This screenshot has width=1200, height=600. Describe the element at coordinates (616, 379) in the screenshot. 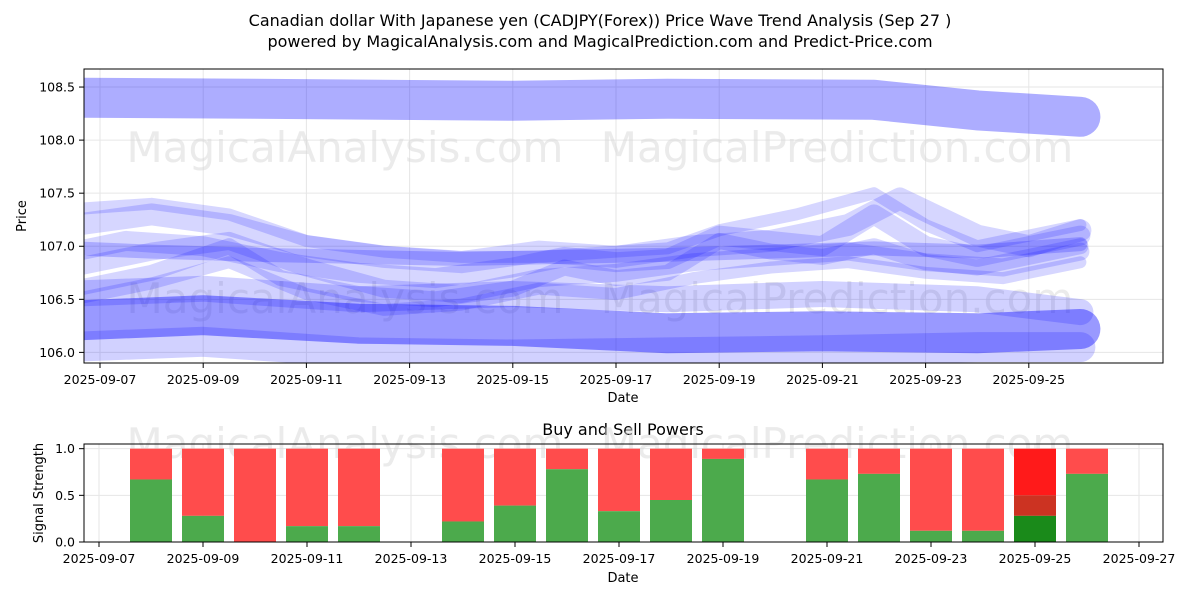

I see `price-xtick-label: 2025-09-17` at that location.